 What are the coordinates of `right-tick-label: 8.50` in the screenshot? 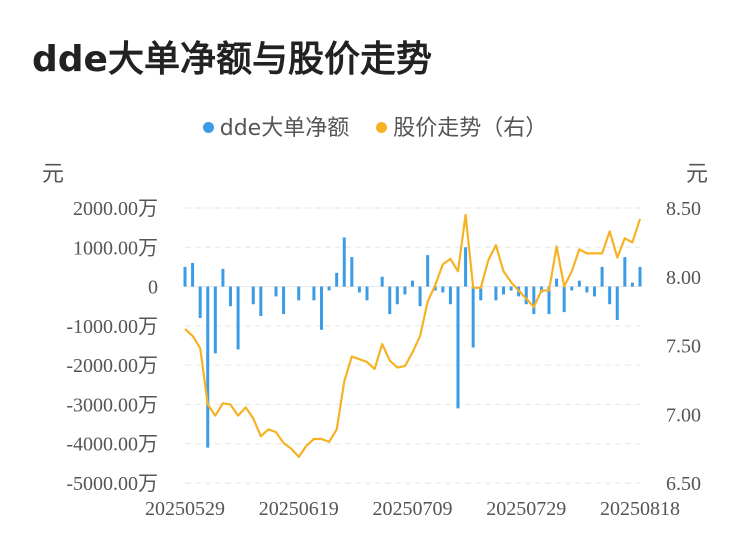 It's located at (683, 209).